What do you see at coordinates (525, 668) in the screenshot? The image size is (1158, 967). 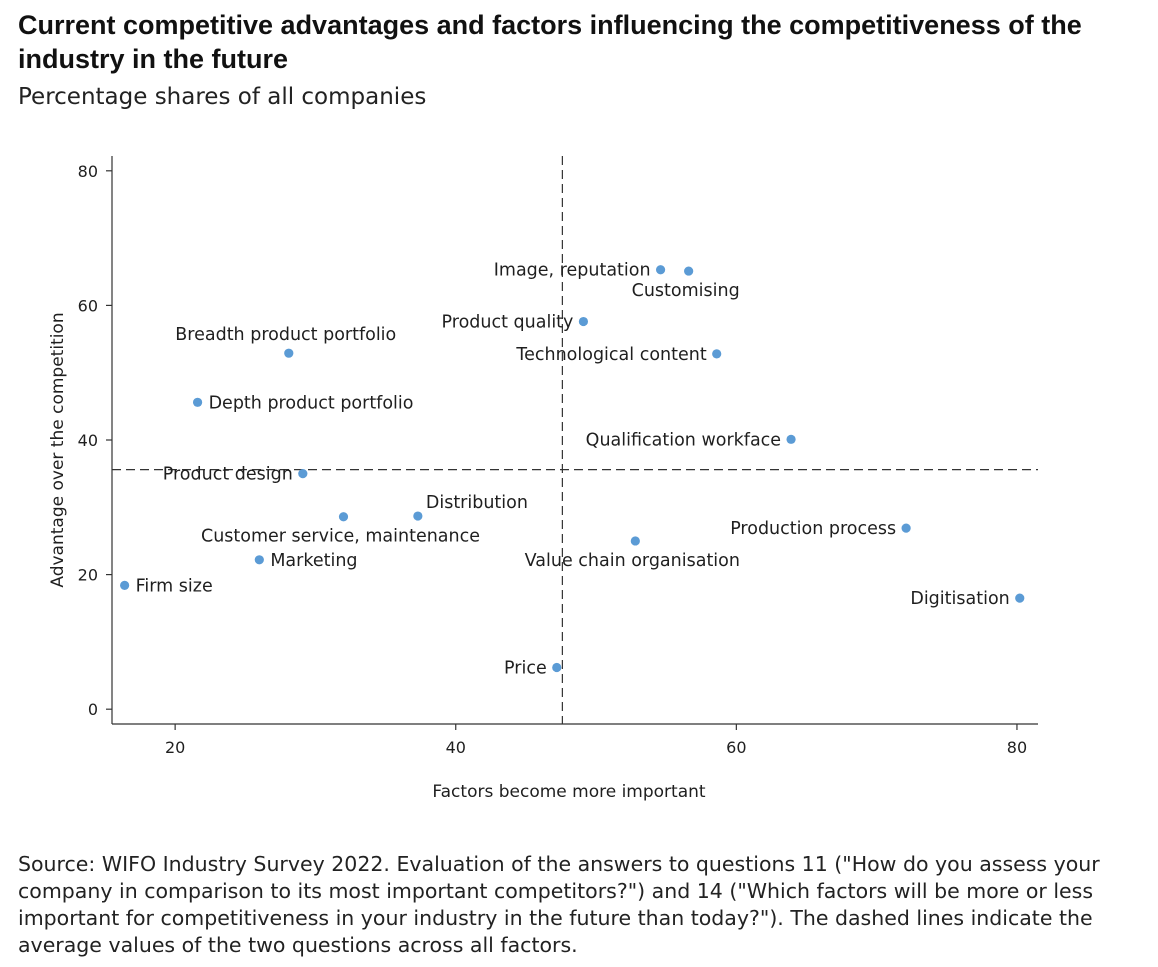 I see `point-label: Price` at bounding box center [525, 668].